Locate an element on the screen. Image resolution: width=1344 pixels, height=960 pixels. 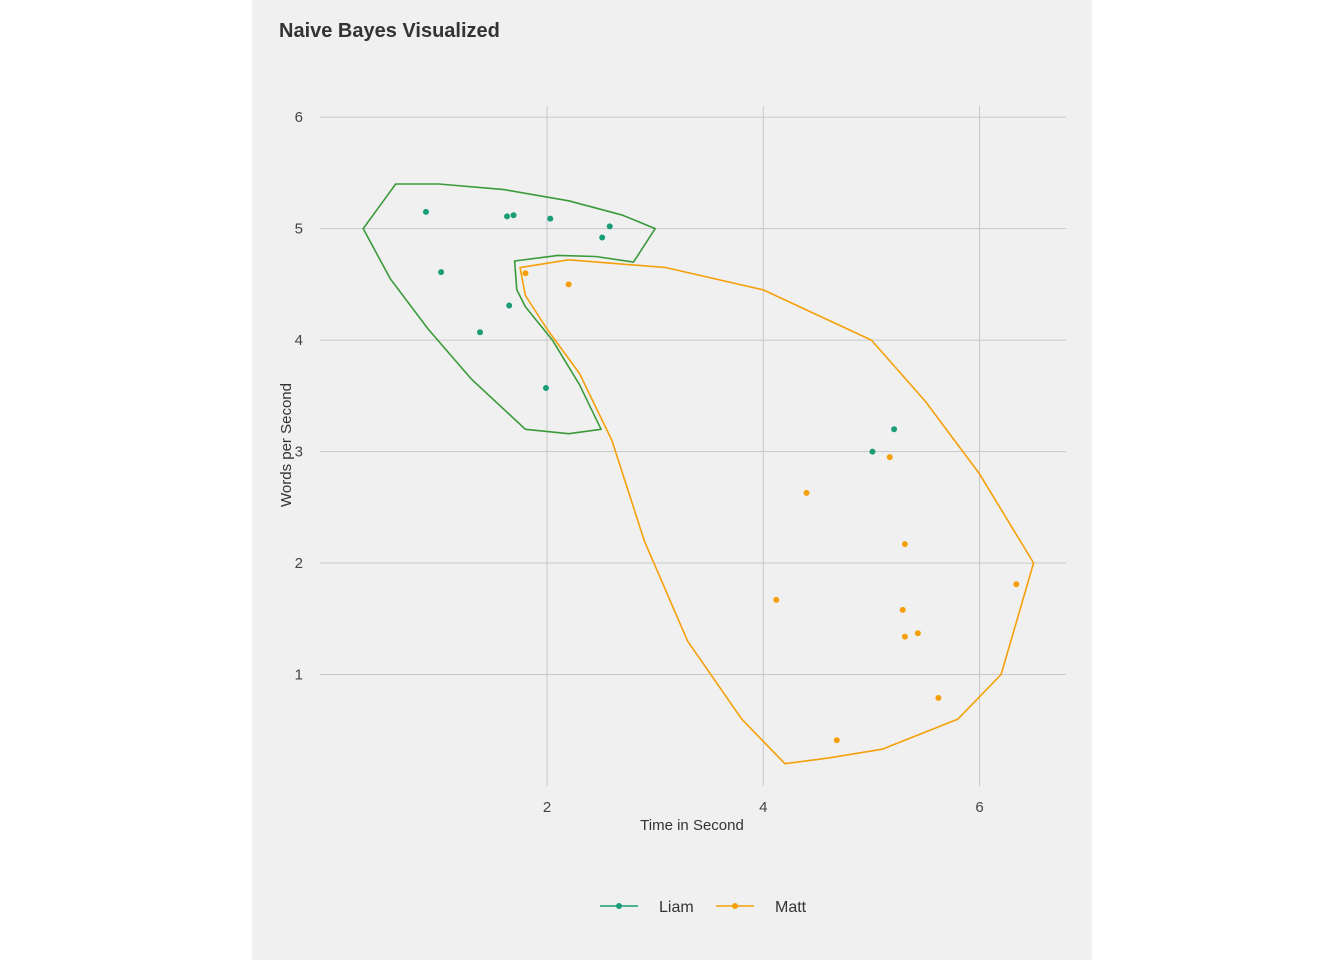
x-tick-label: 2 is located at coordinates (547, 807).